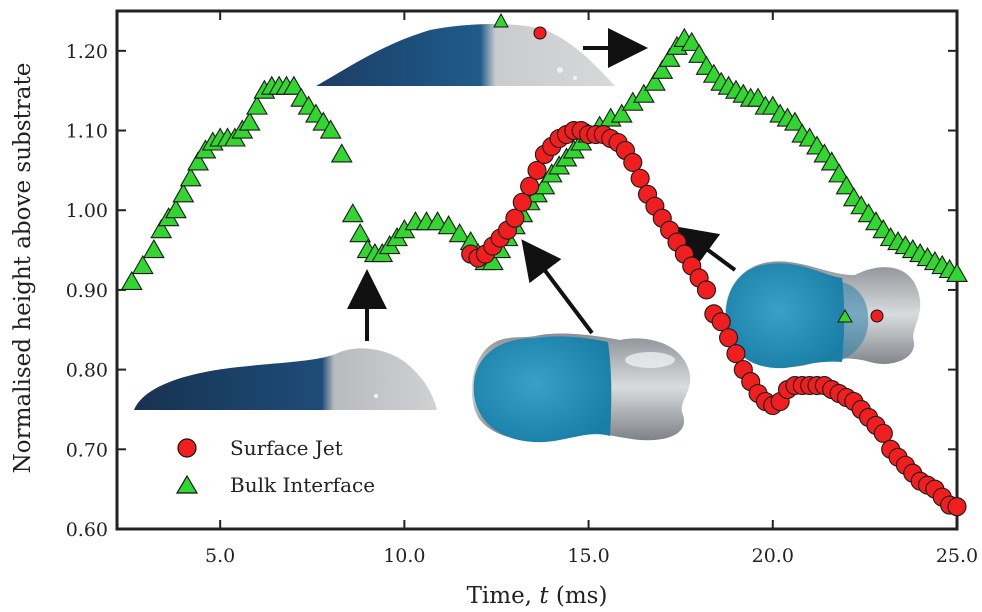 The image size is (982, 612). Describe the element at coordinates (581, 388) in the screenshot. I see `coalescing-drops-top-view-center-photo` at that location.